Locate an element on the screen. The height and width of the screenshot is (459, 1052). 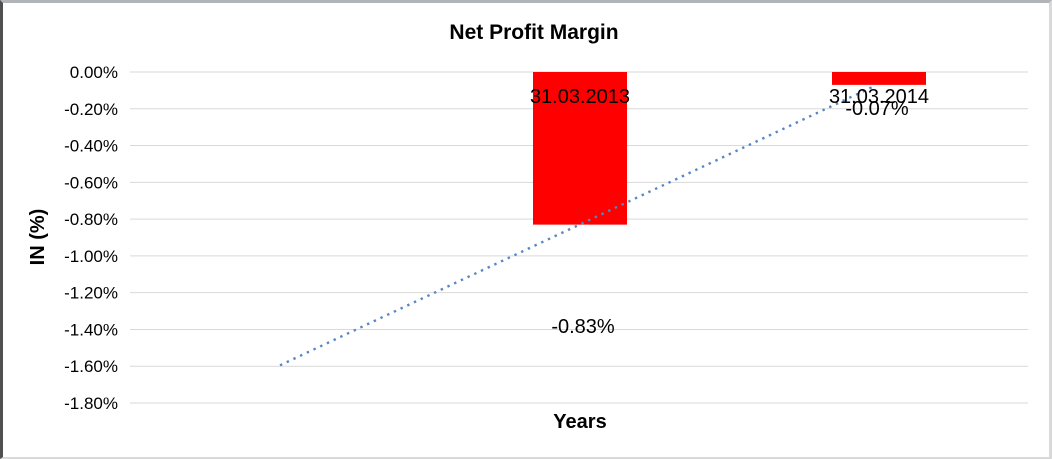
y-tick-label: -0.40% is located at coordinates (91, 146).